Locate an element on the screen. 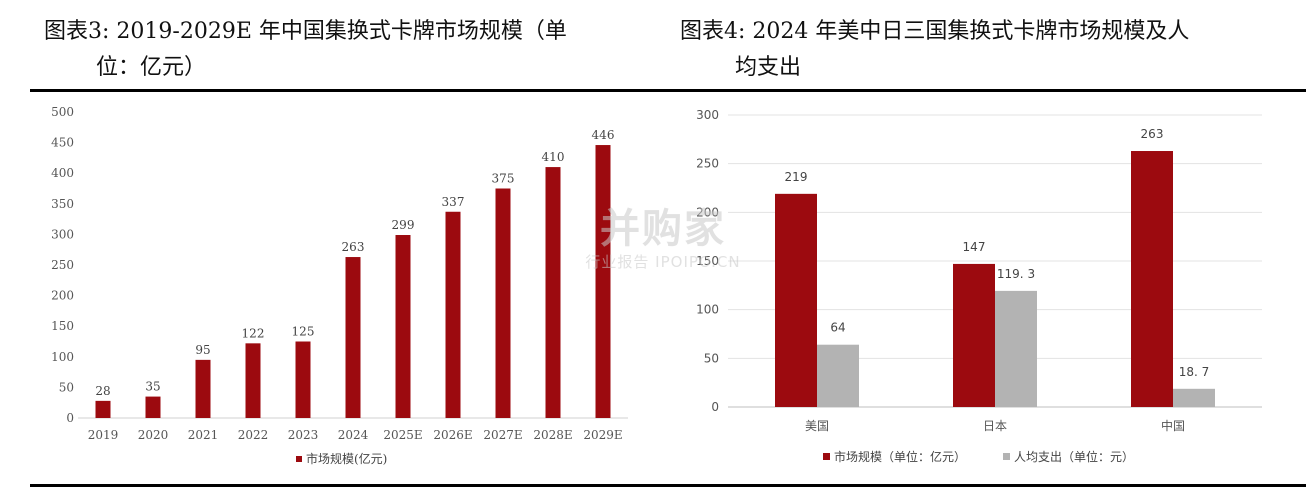 This screenshot has width=1316, height=493. data-label: 64 is located at coordinates (837, 328).